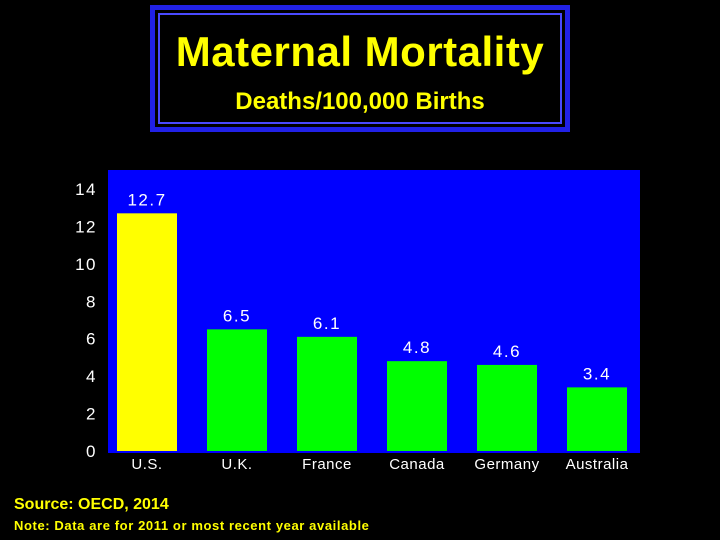 The image size is (720, 540). I want to click on title-box: Maternal Mortality Deaths/100,000 Births, so click(360, 68).